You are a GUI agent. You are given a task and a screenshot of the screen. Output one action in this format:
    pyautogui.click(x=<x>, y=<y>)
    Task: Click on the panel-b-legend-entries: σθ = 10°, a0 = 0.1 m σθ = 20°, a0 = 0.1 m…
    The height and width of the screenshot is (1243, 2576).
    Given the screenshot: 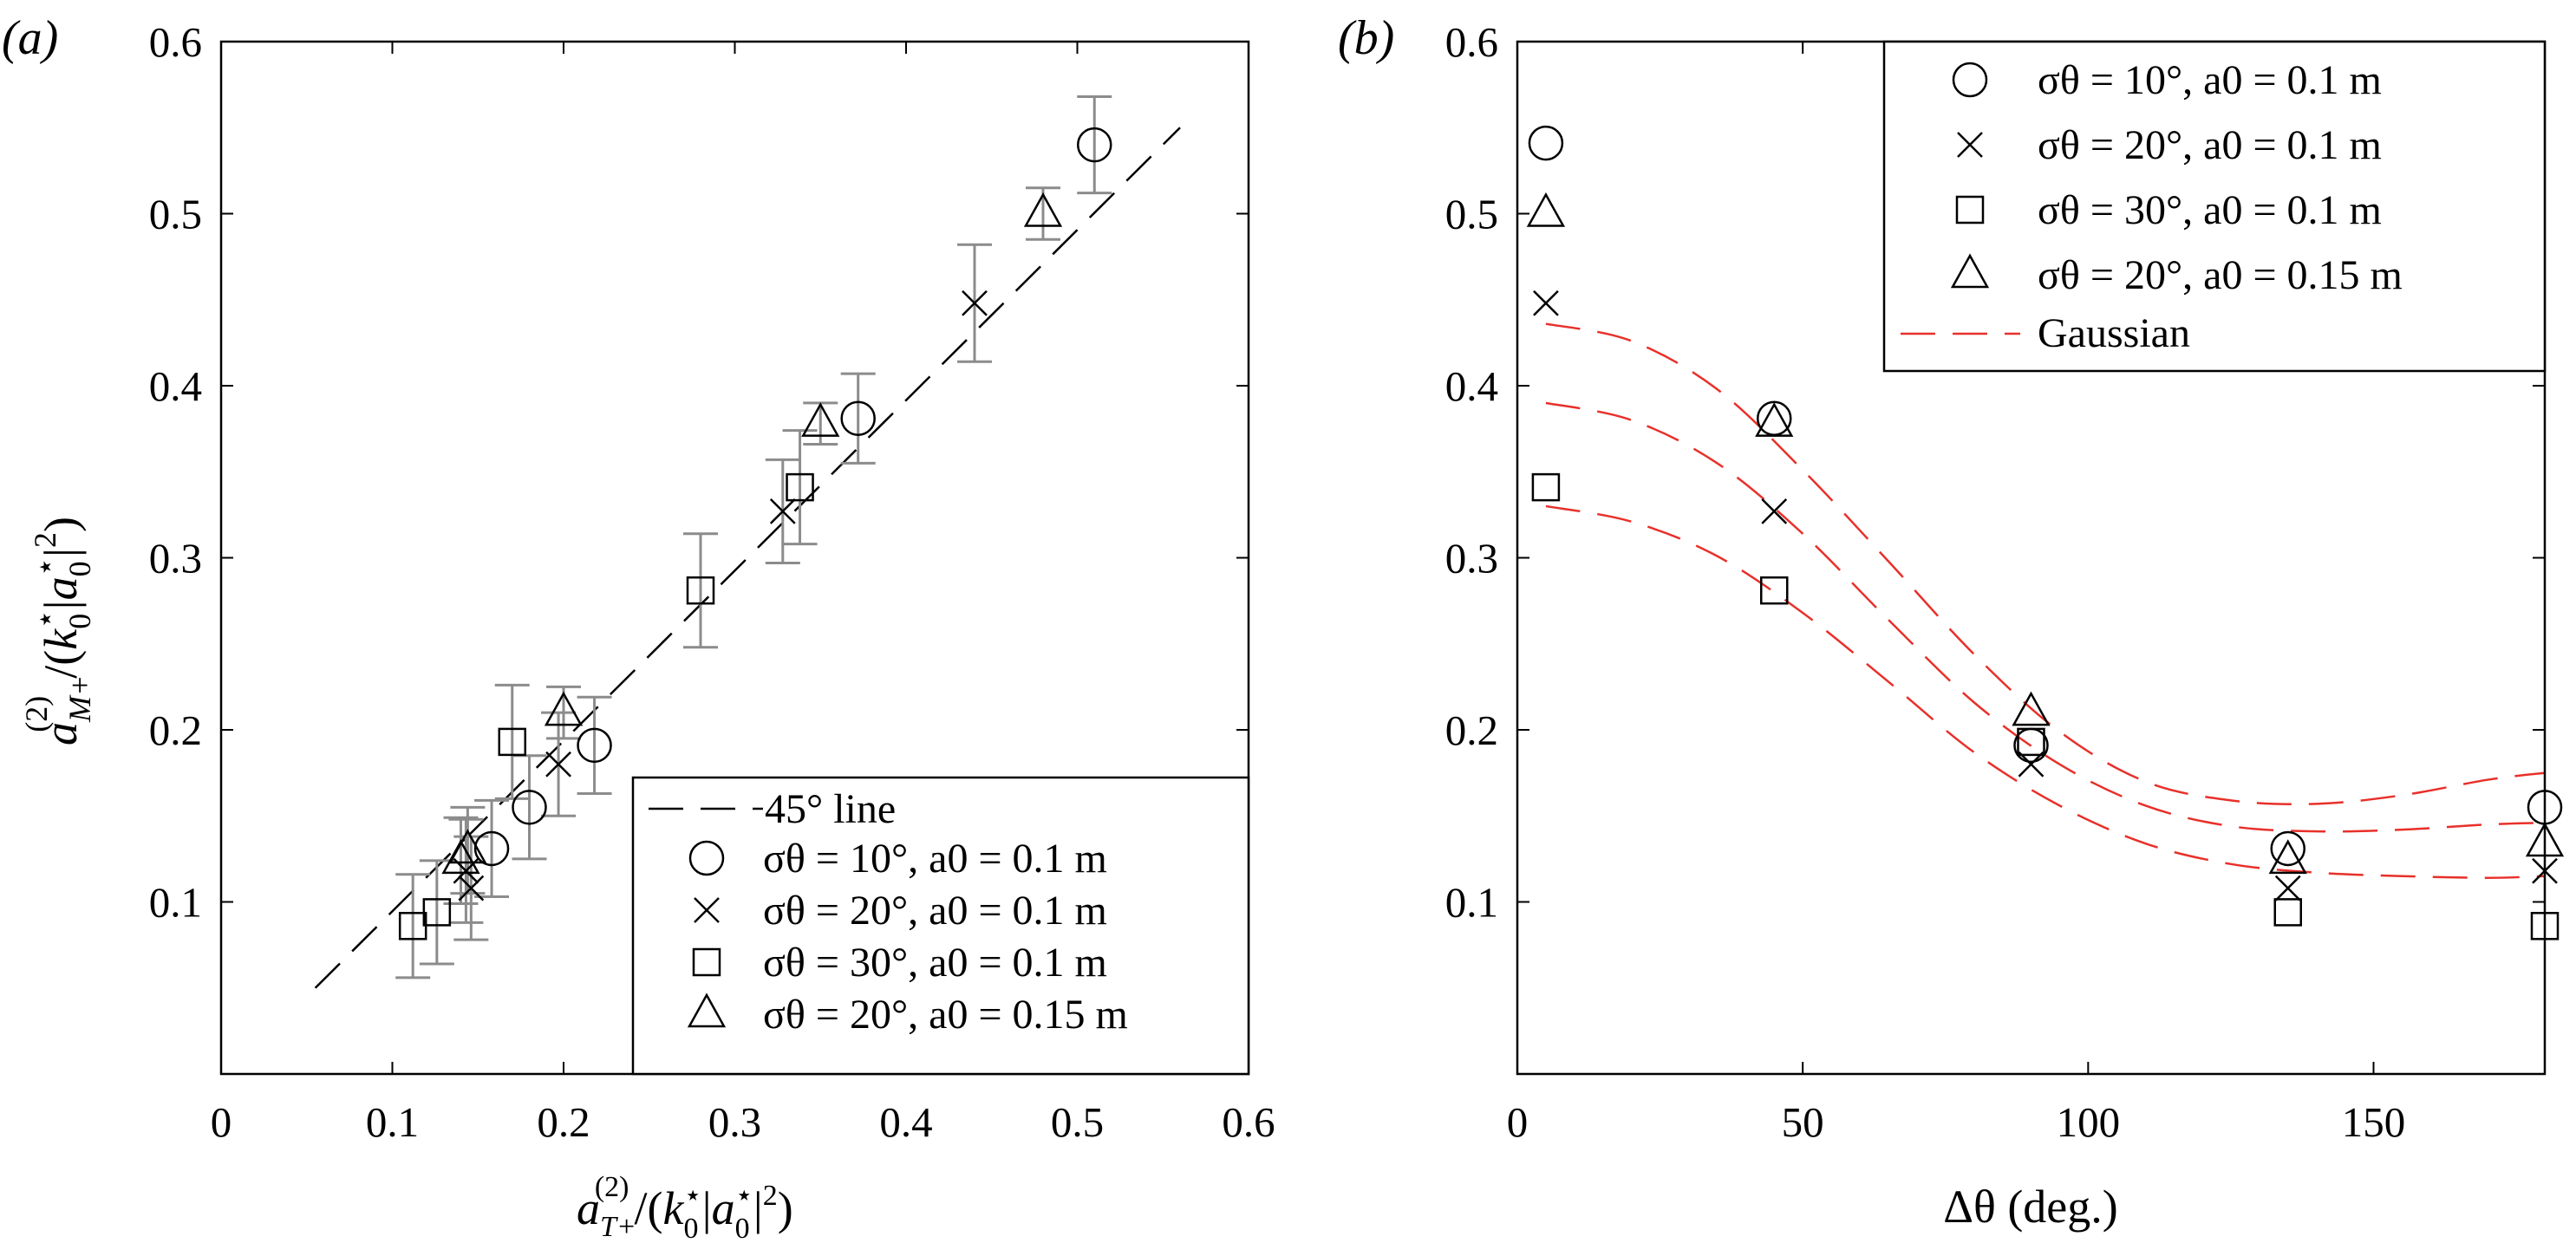 What is the action you would take?
    pyautogui.click(x=2176, y=177)
    